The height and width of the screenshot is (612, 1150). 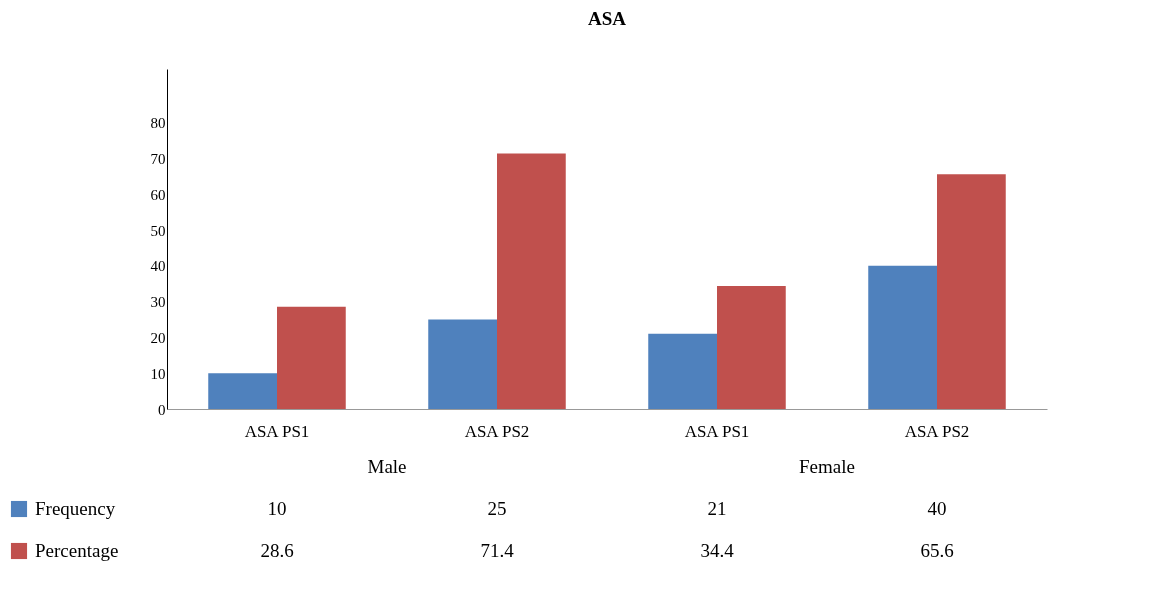 I want to click on chart-title: ASA, so click(x=607, y=18).